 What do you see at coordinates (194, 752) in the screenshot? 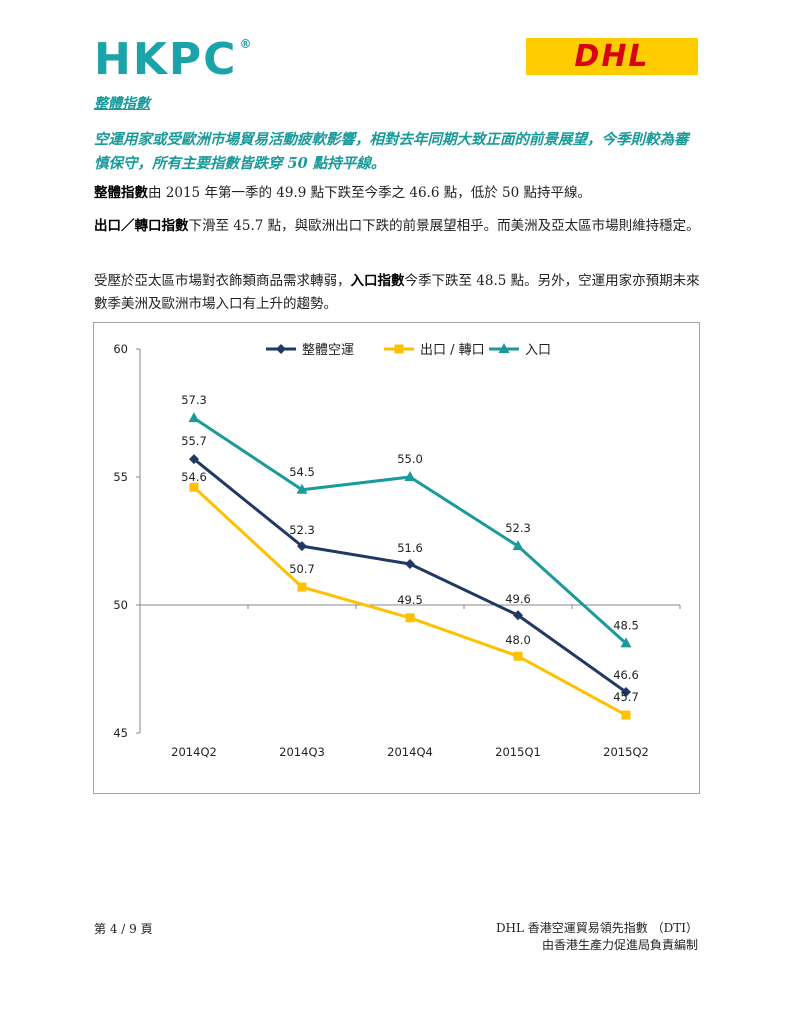
I see `x-tick-label: 2014Q2` at bounding box center [194, 752].